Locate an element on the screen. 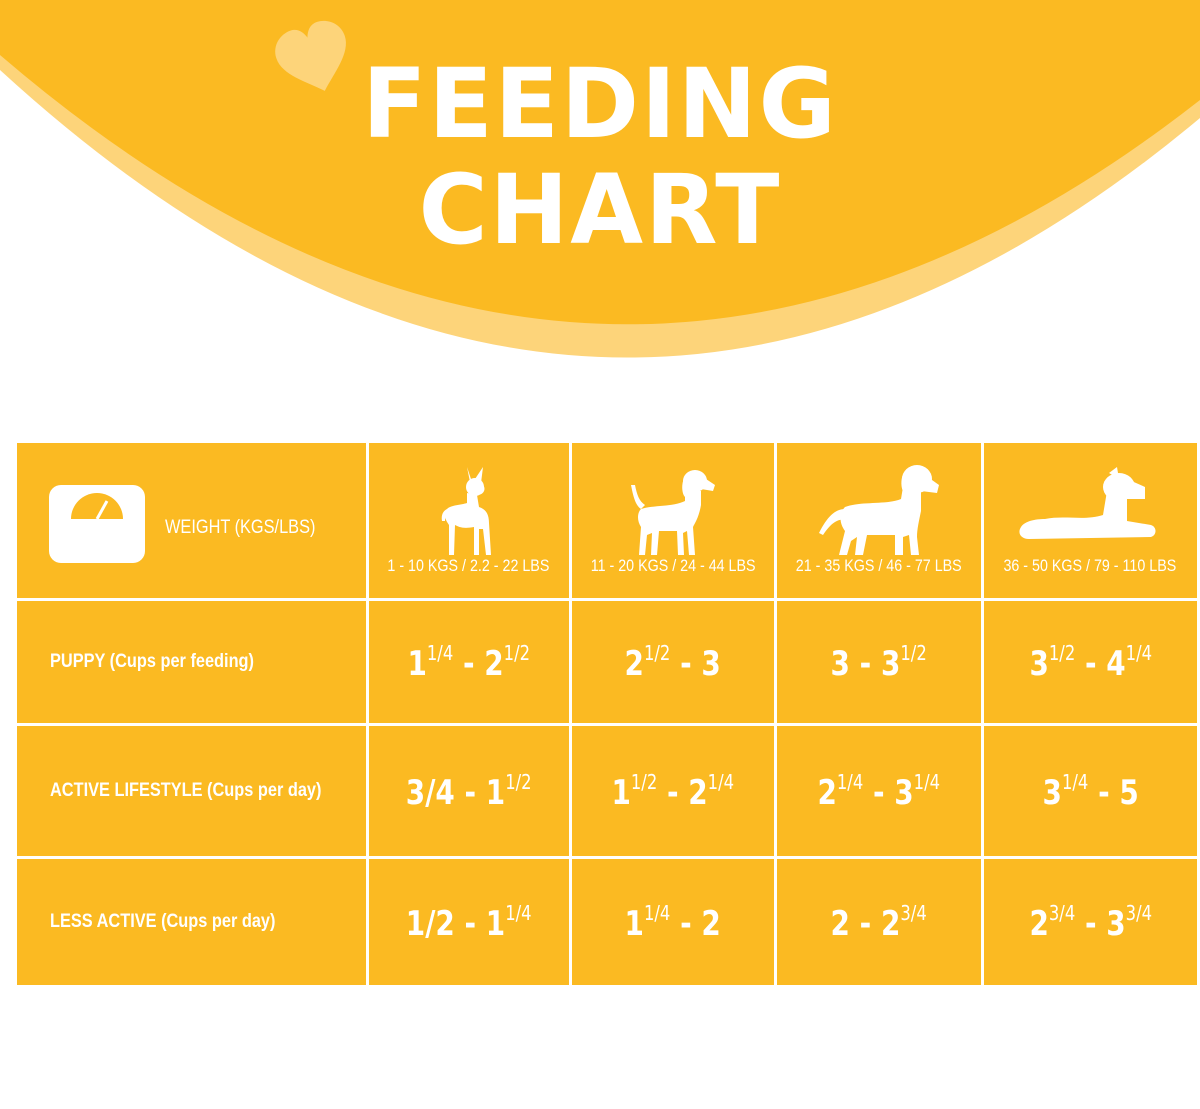  amount-cell: 21/2 - 3 is located at coordinates (672, 662).